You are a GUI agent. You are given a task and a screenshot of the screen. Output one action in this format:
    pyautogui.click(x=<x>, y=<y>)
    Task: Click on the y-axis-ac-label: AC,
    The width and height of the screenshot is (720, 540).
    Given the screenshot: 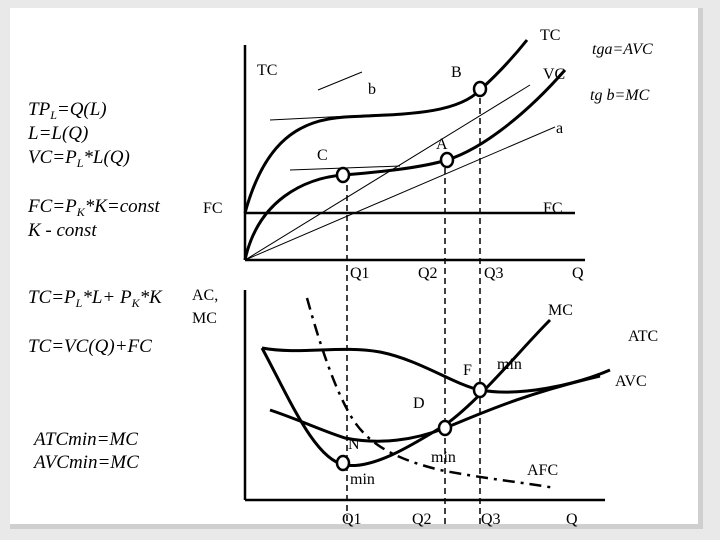 What is the action you would take?
    pyautogui.click(x=205, y=295)
    